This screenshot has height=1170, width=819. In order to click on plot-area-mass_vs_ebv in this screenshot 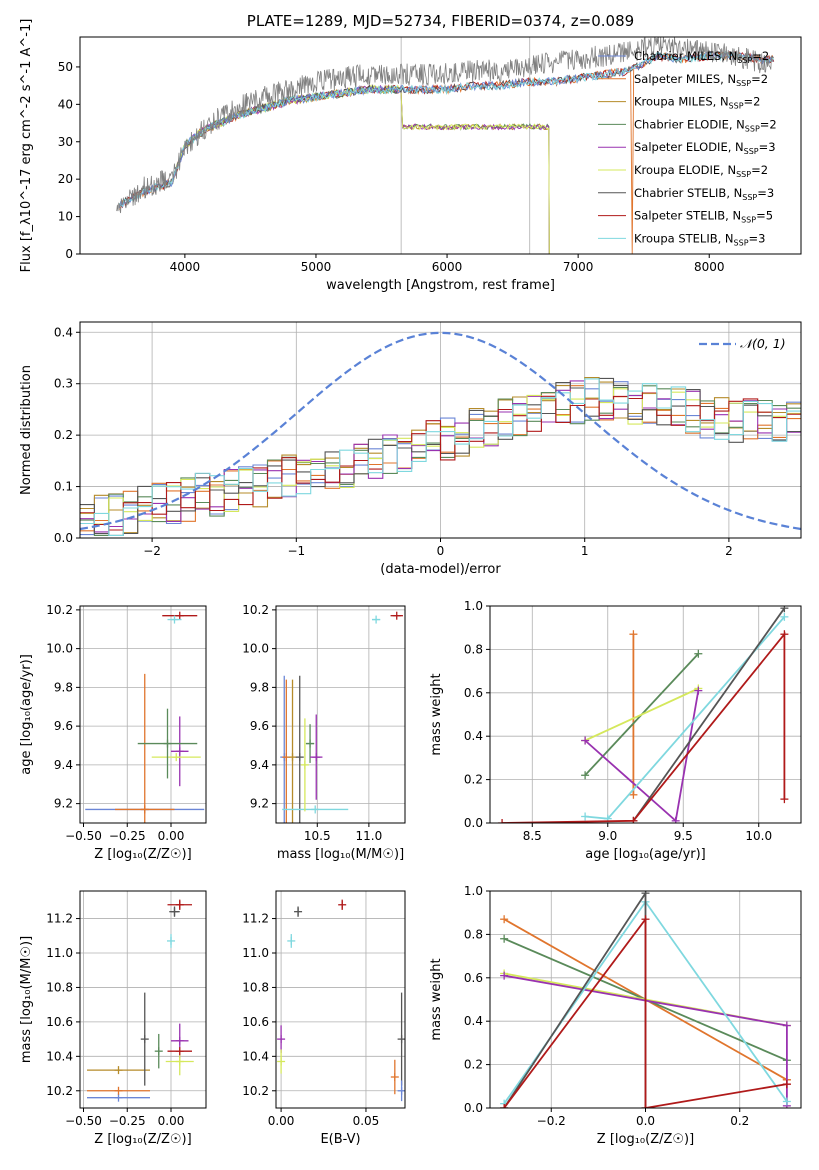, I will do `click(341, 1000)`.